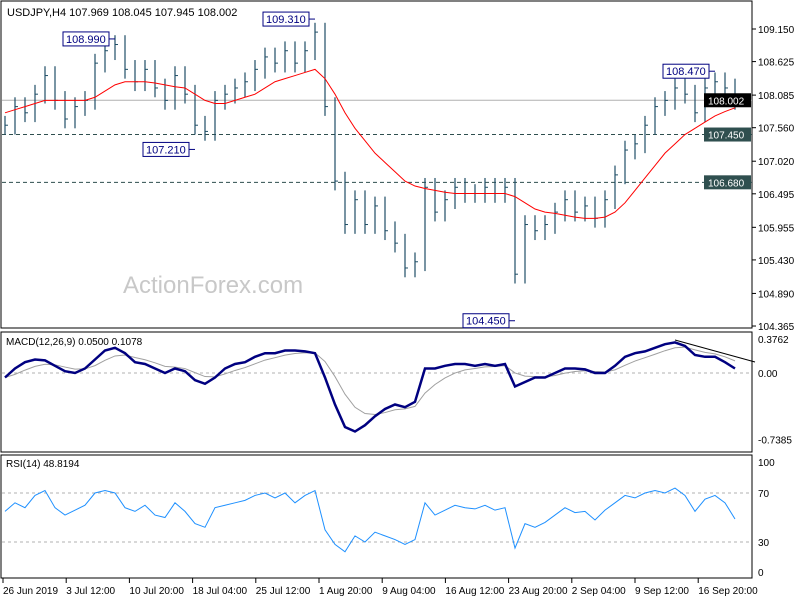 This screenshot has width=800, height=600. What do you see at coordinates (773, 340) in the screenshot?
I see `macd-axis-label: 0.3762` at bounding box center [773, 340].